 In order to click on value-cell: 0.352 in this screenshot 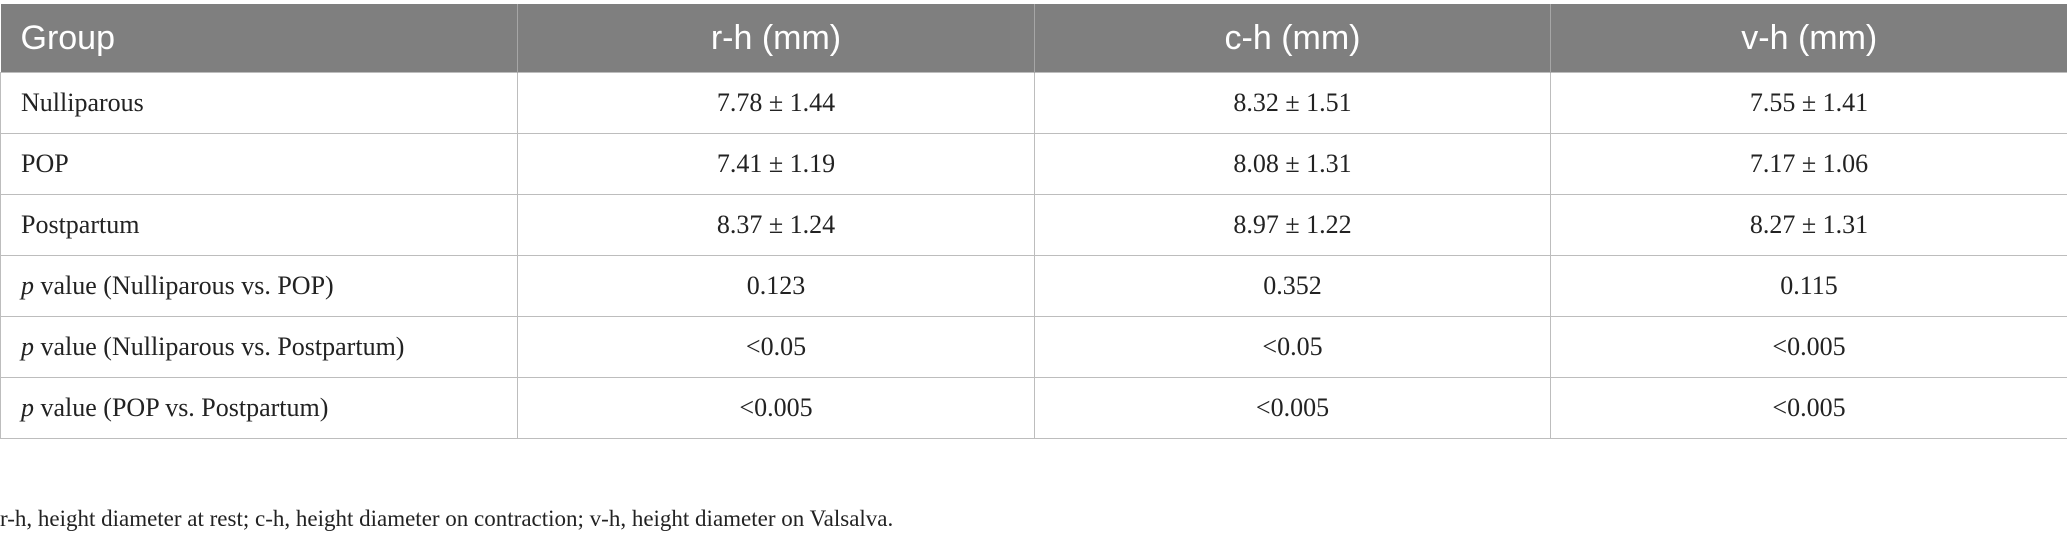, I will do `click(1292, 286)`.